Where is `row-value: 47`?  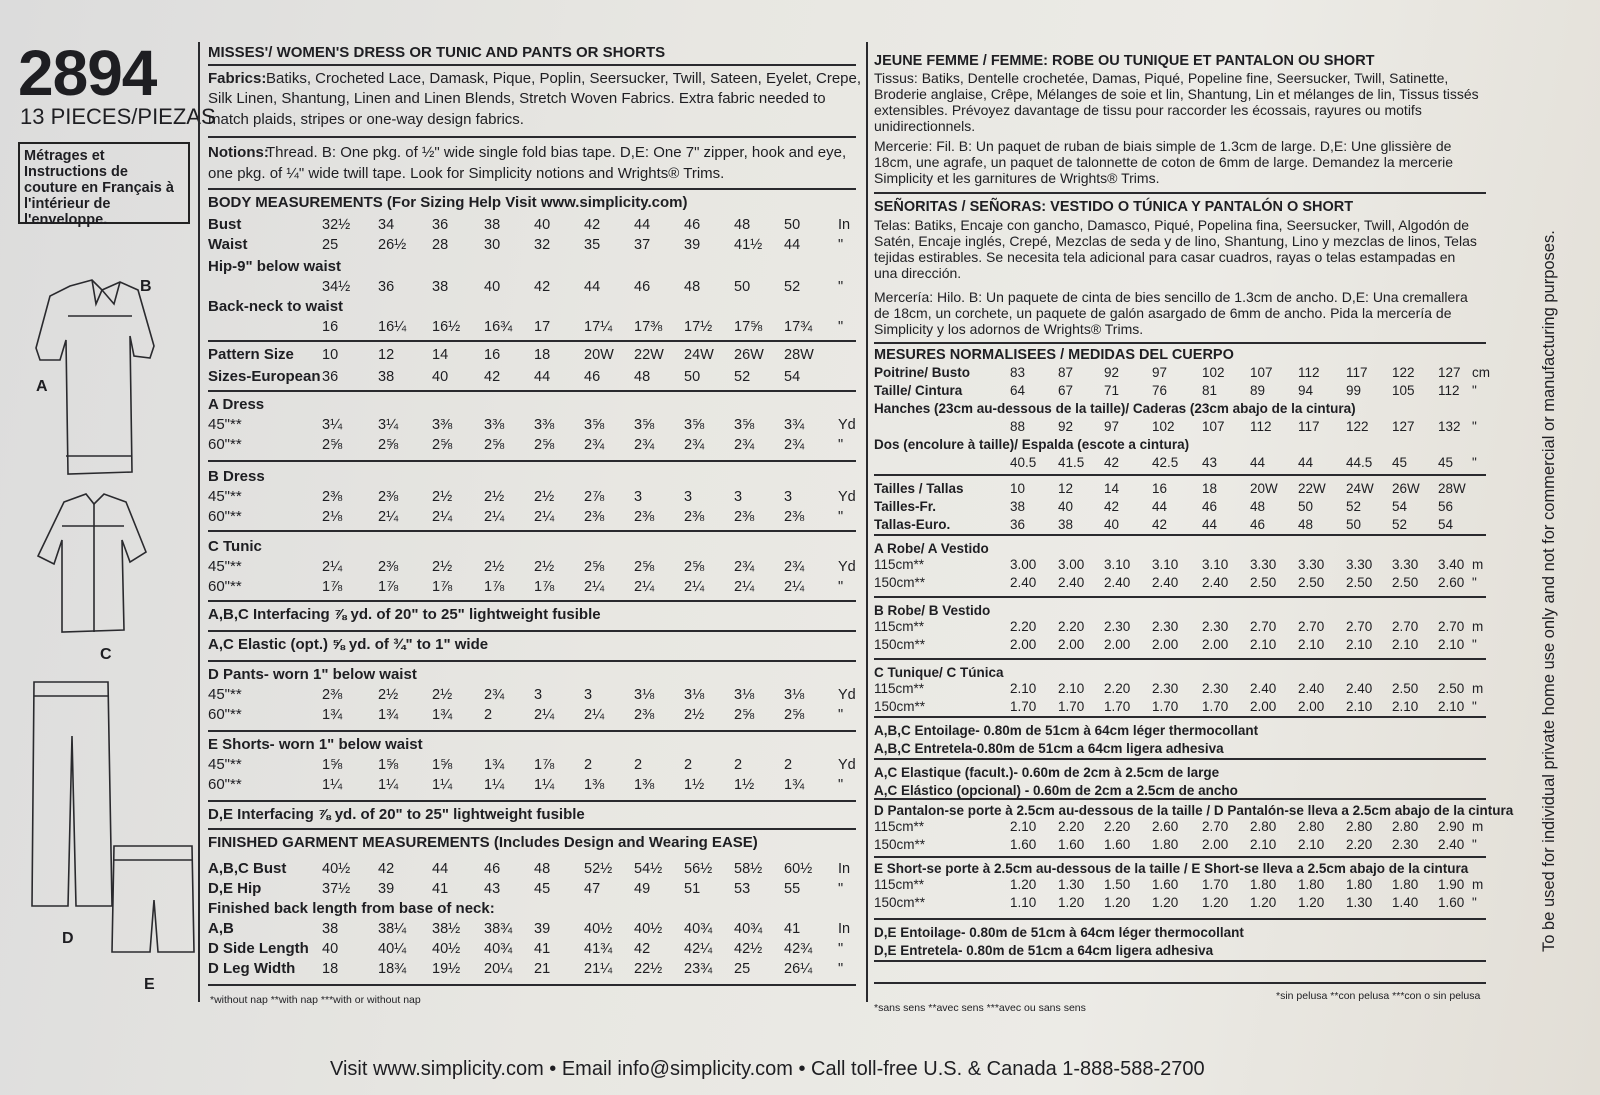 row-value: 47 is located at coordinates (592, 889).